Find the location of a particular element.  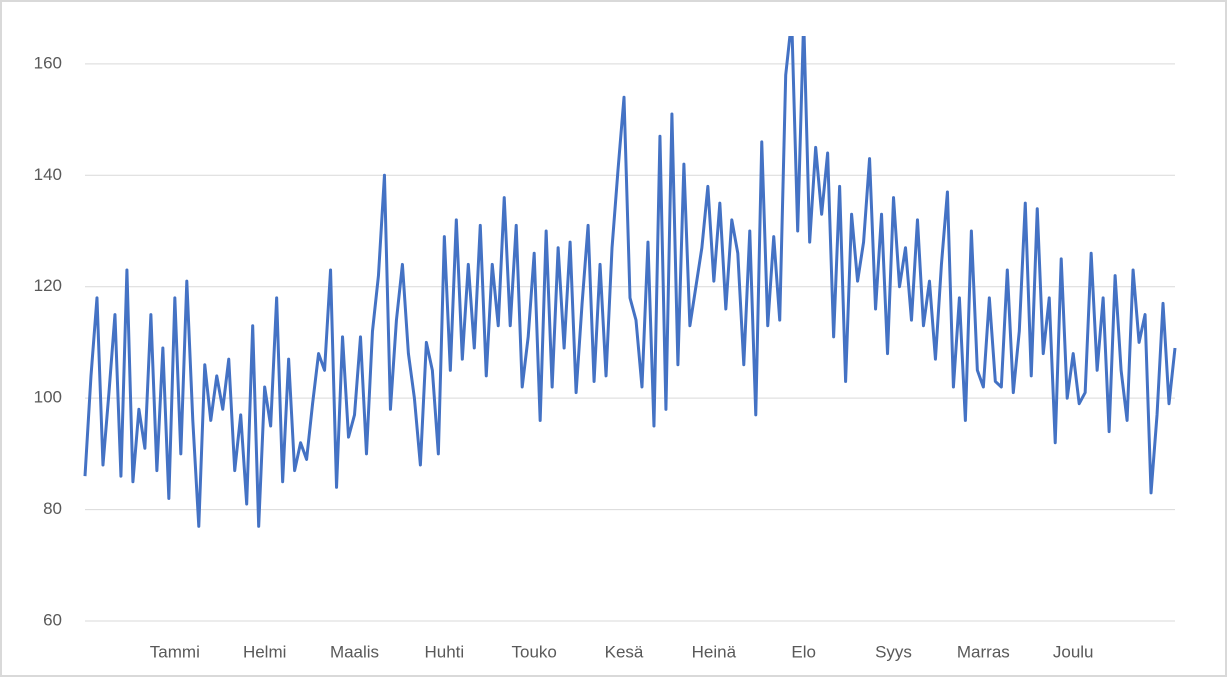

x-tick-label: Elo is located at coordinates (803, 651).